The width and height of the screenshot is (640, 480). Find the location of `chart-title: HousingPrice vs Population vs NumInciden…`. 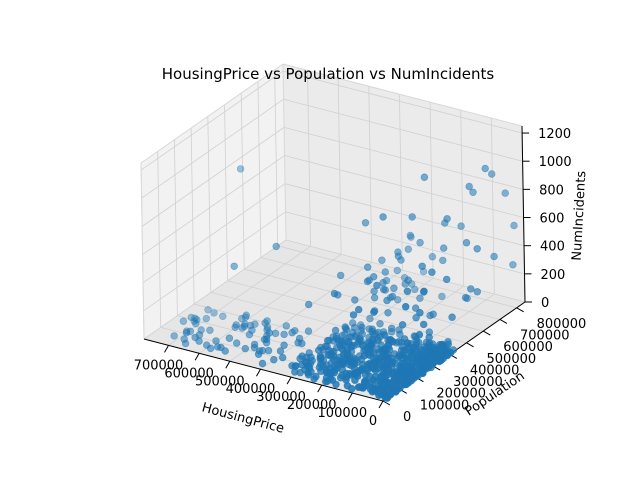

chart-title: HousingPrice vs Population vs NumInciden… is located at coordinates (328, 74).